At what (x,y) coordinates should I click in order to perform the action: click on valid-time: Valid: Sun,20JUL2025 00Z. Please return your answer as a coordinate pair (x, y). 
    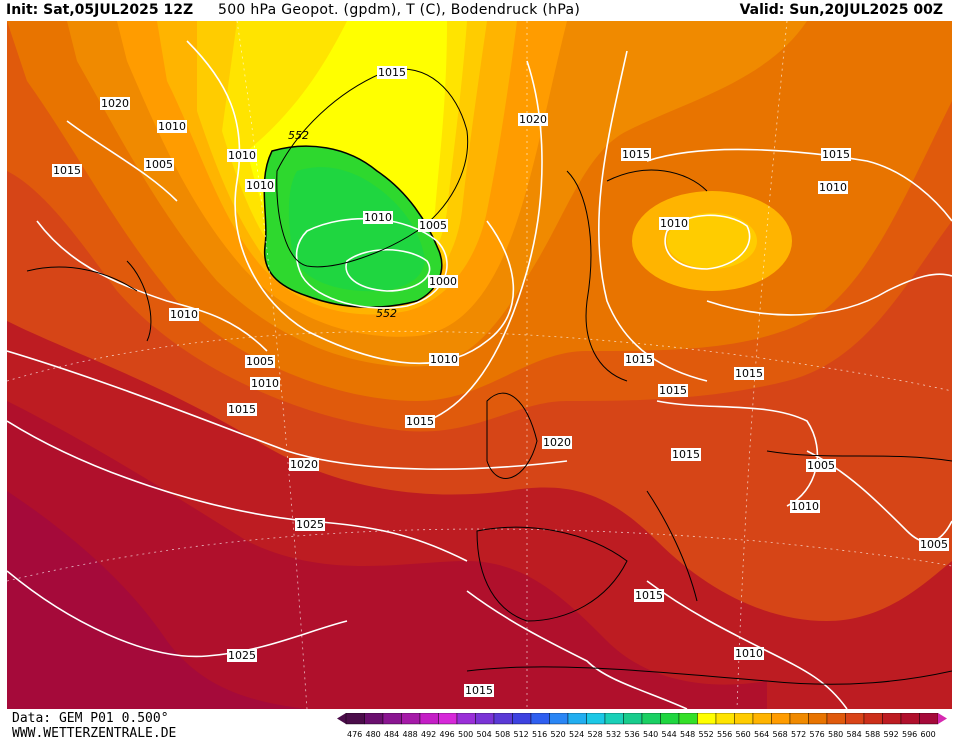
    Looking at the image, I should click on (841, 10).